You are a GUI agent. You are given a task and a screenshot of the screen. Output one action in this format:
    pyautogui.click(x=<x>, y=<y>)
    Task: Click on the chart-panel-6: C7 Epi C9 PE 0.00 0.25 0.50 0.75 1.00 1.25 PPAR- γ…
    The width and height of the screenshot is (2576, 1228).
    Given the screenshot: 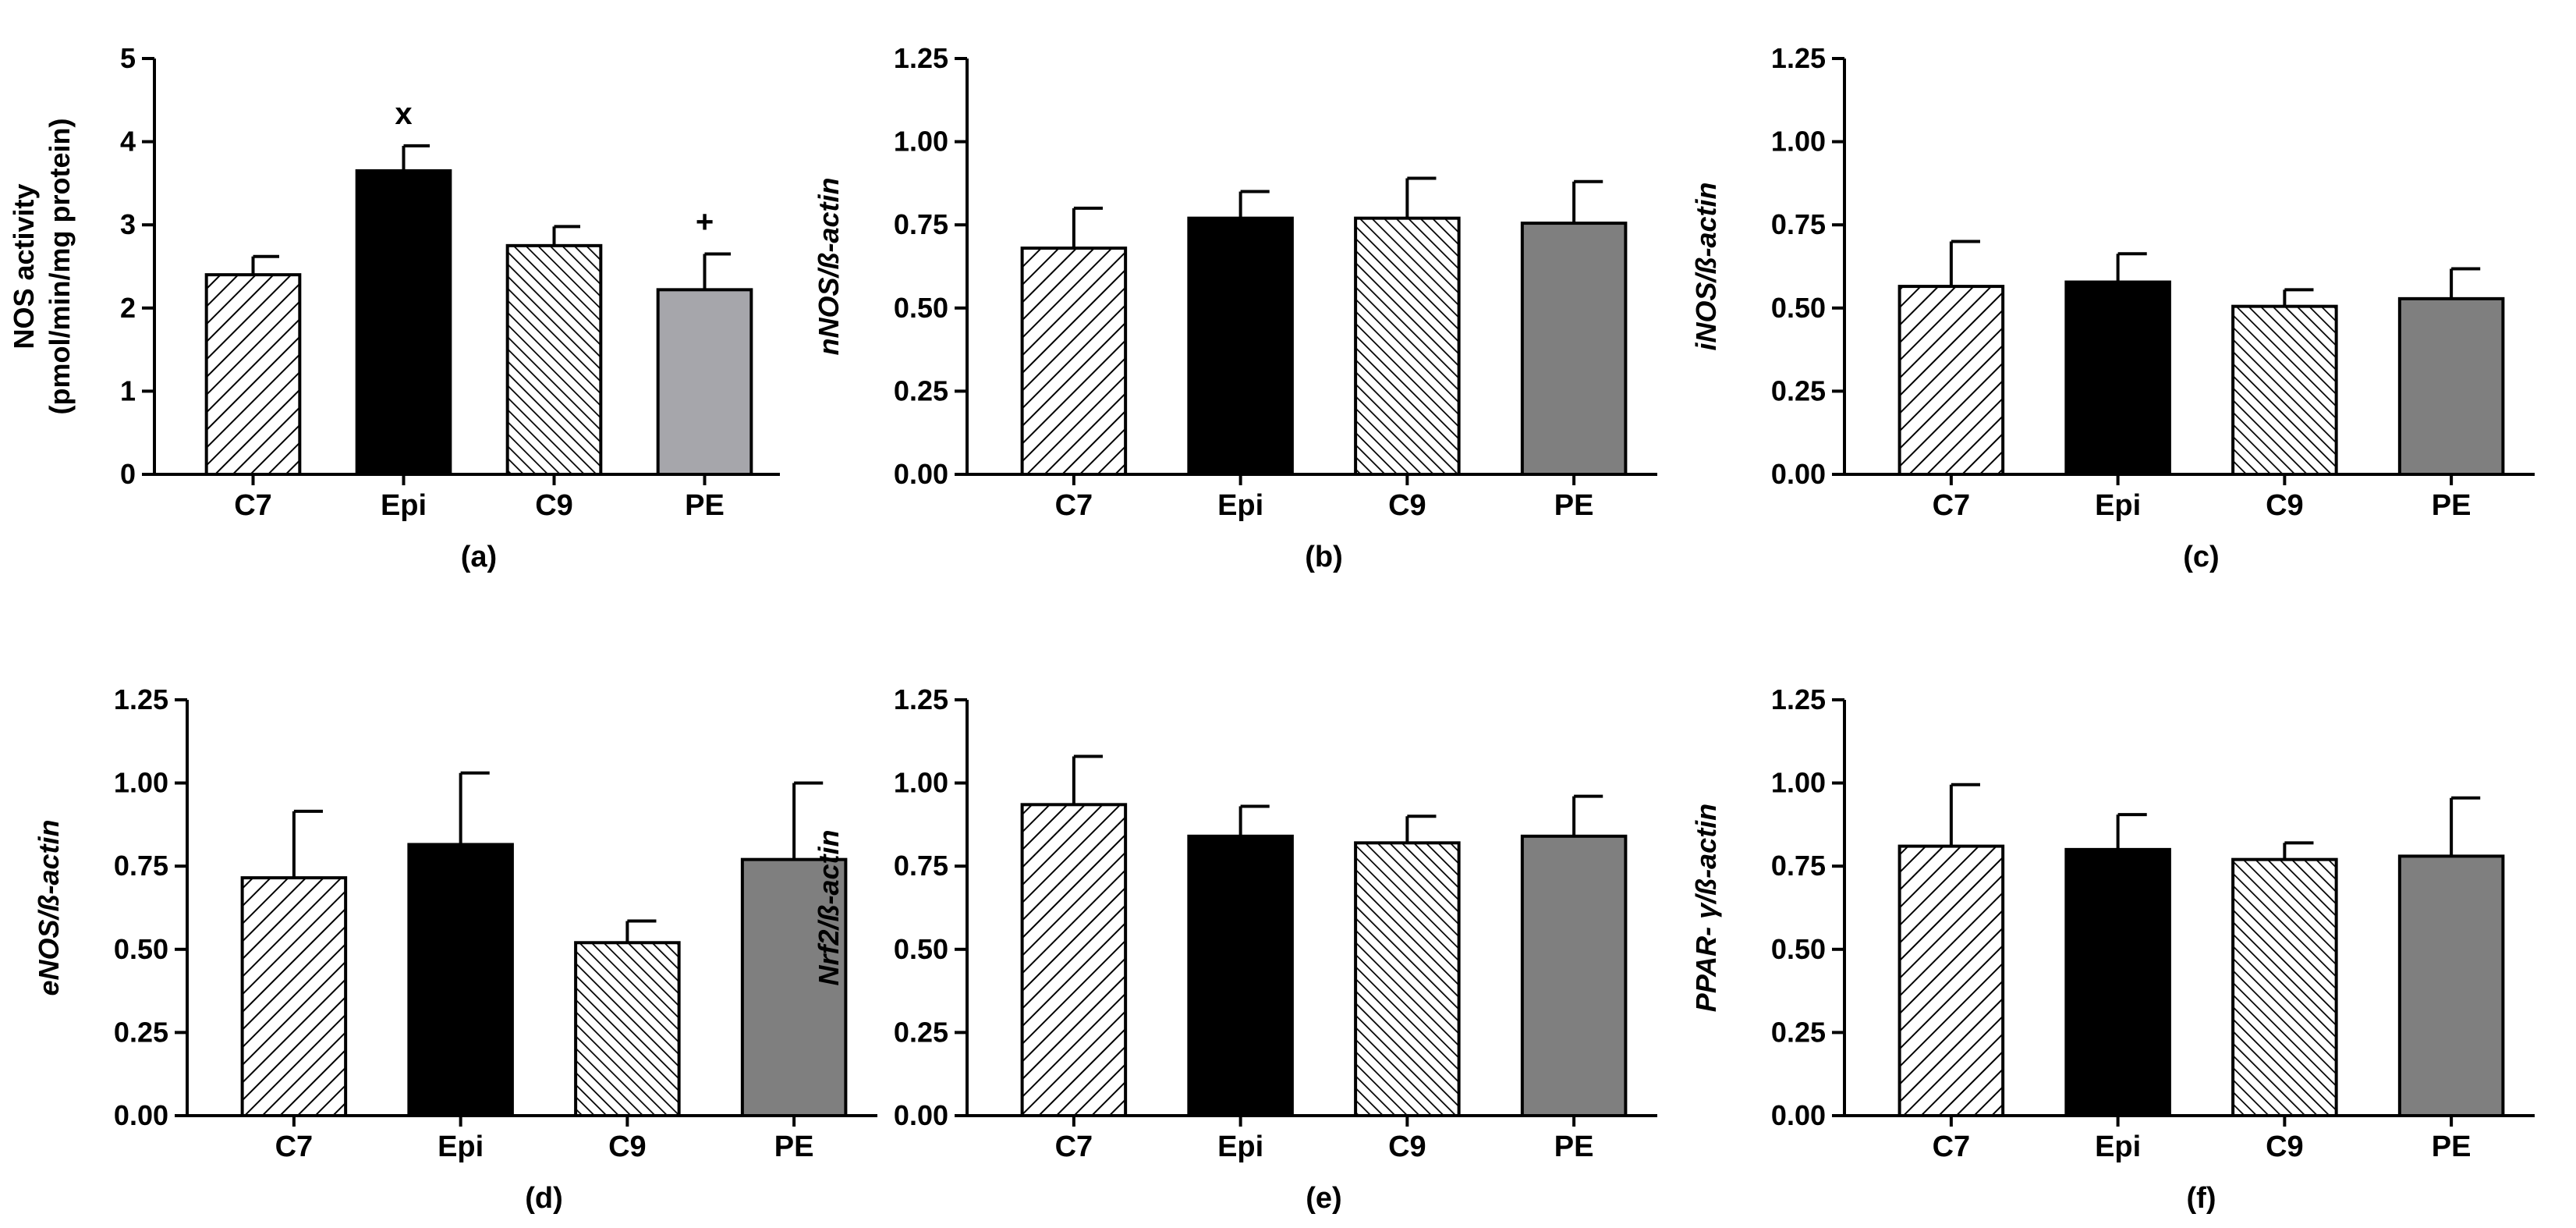 What is the action you would take?
    pyautogui.click(x=2112, y=949)
    